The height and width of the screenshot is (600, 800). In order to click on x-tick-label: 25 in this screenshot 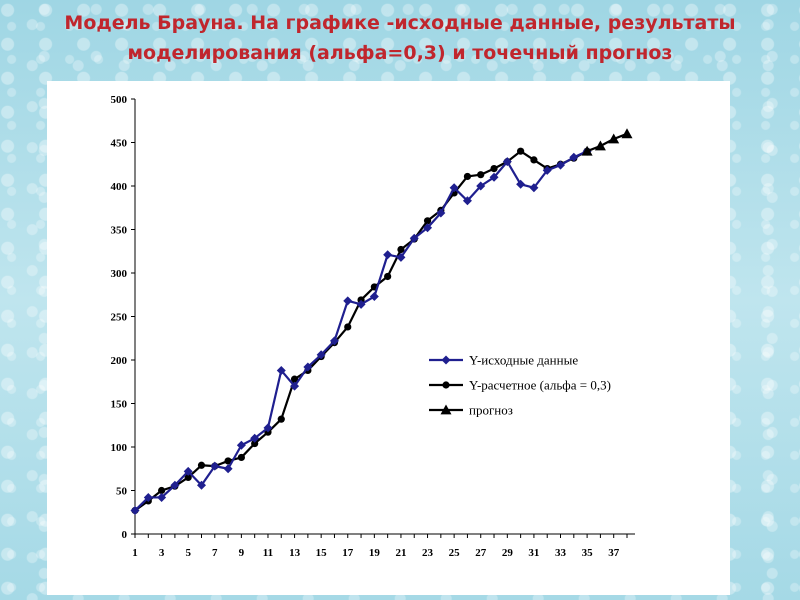, I will do `click(455, 553)`.